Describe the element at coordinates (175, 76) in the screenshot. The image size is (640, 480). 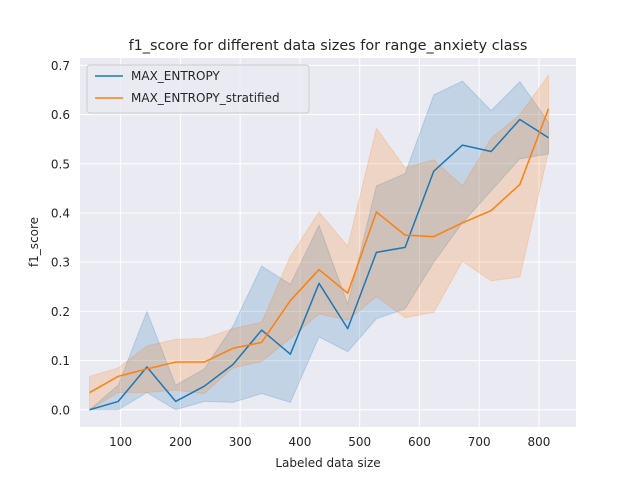
I see `legend-label-max-entropy: MAX_ENTROPY` at that location.